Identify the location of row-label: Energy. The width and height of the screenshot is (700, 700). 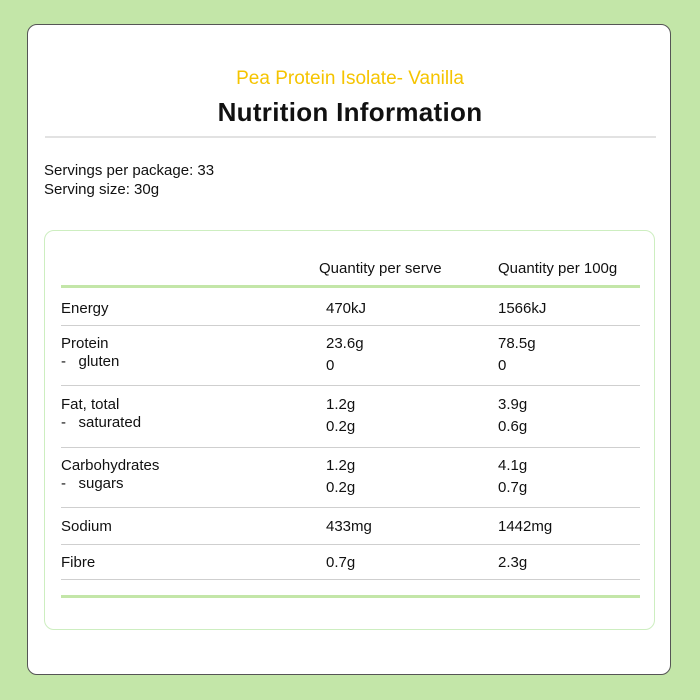
(85, 308).